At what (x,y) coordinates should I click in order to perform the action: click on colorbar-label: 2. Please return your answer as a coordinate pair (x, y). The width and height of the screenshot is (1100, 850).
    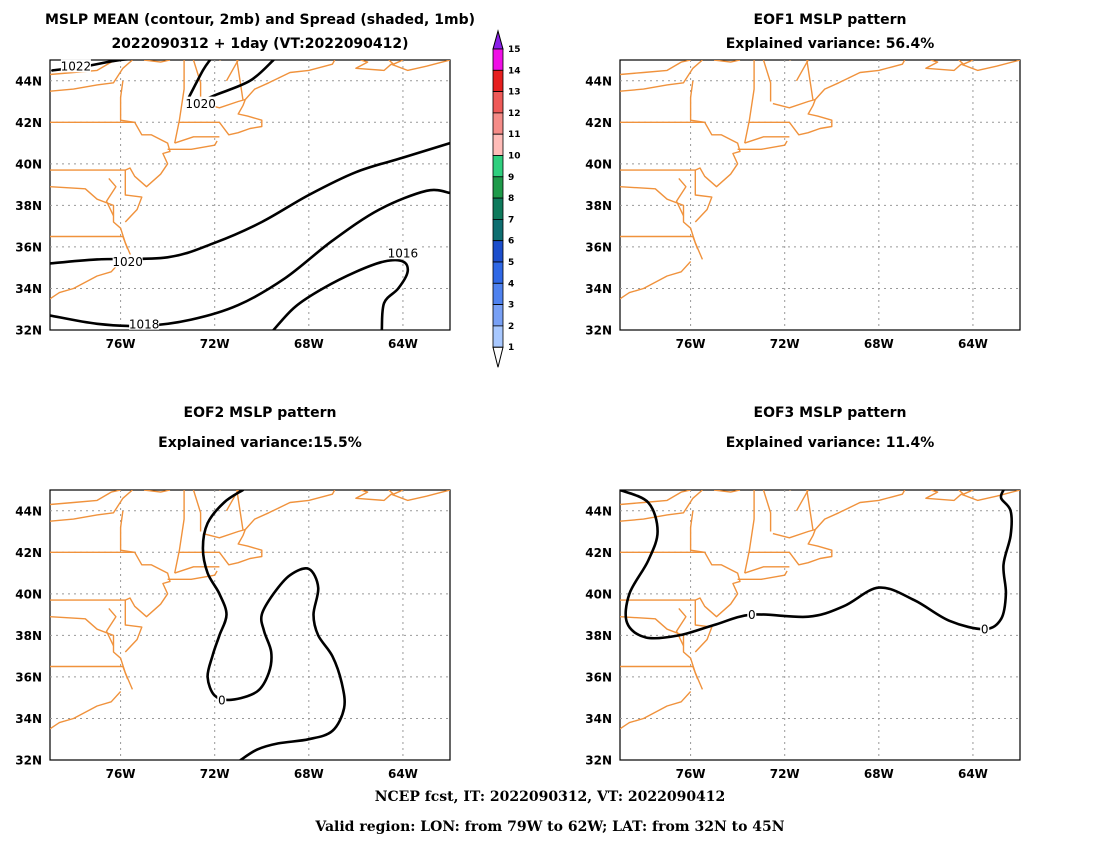
    Looking at the image, I should click on (511, 327).